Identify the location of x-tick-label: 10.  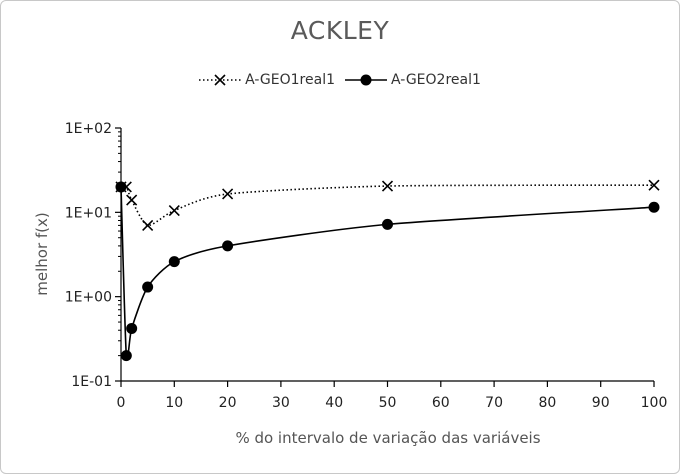
(174, 403).